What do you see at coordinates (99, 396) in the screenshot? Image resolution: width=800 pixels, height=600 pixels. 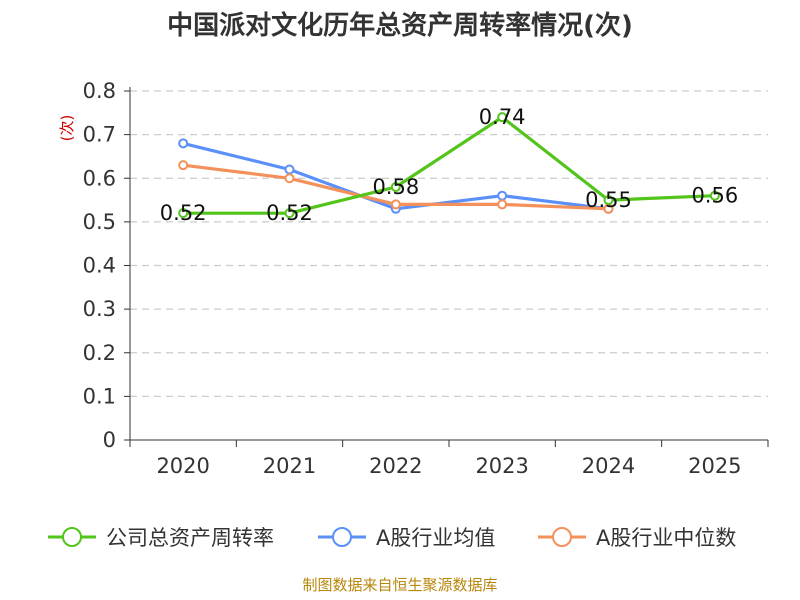 I see `y-tick-label: 0.1` at bounding box center [99, 396].